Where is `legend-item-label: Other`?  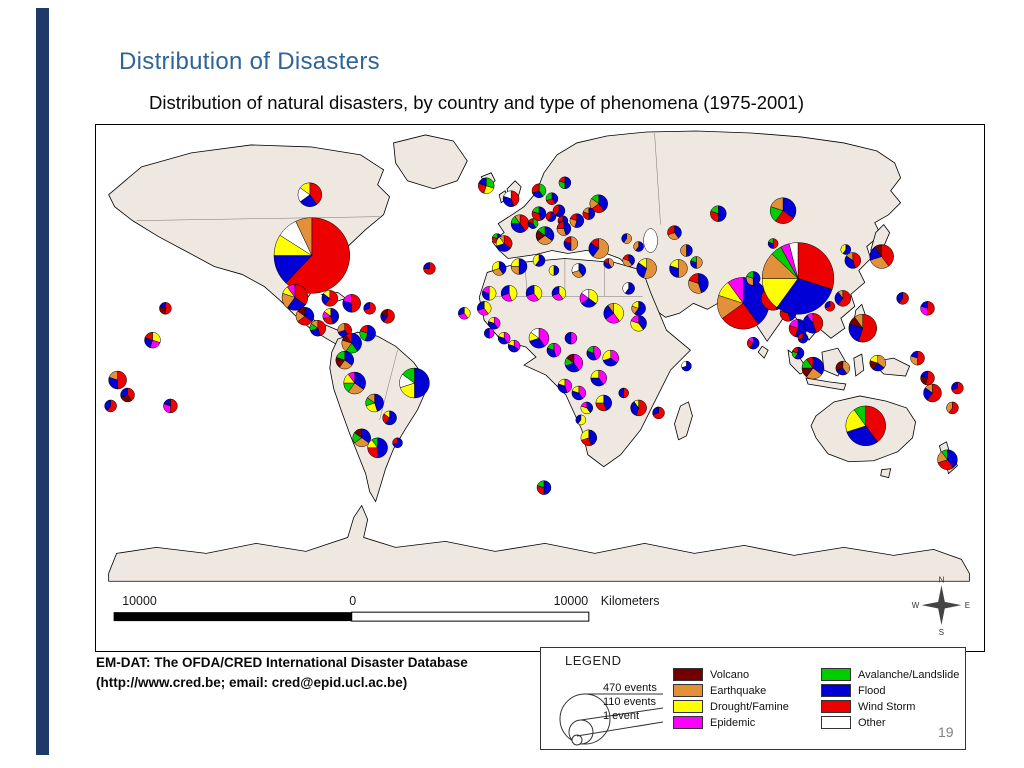
legend-item-label: Other is located at coordinates (872, 722).